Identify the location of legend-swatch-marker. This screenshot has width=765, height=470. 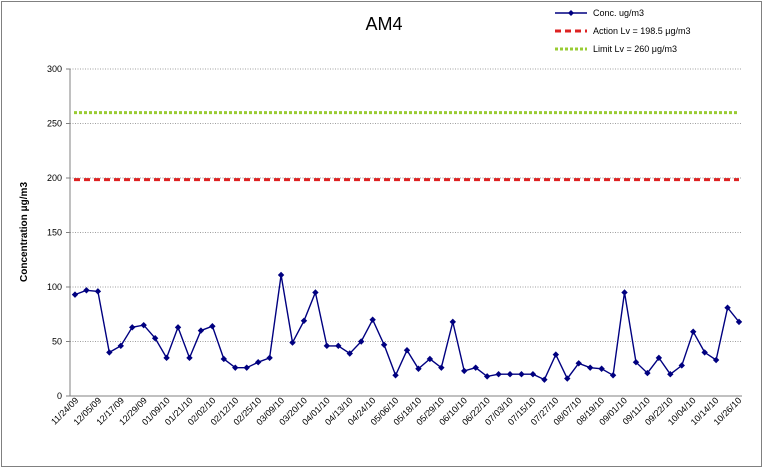
(571, 13).